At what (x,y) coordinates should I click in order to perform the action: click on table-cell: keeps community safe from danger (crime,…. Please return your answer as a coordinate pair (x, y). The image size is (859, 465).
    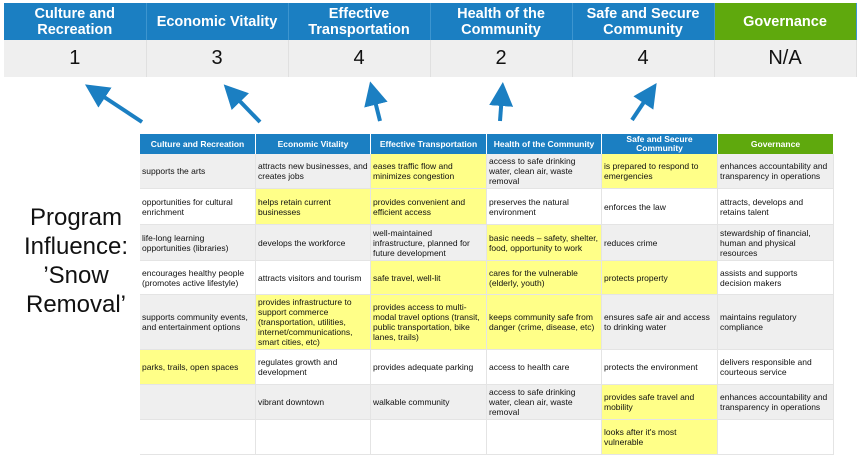
    Looking at the image, I should click on (544, 322).